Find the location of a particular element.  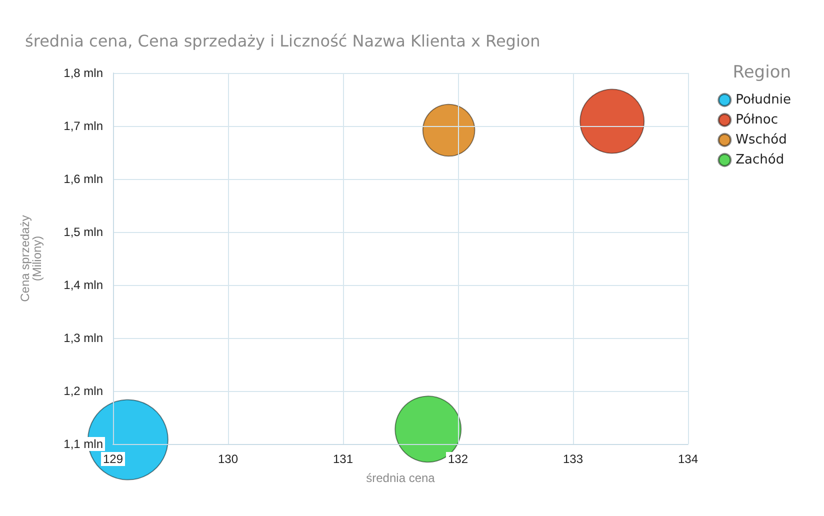

x-tick-label: 134 is located at coordinates (688, 459).